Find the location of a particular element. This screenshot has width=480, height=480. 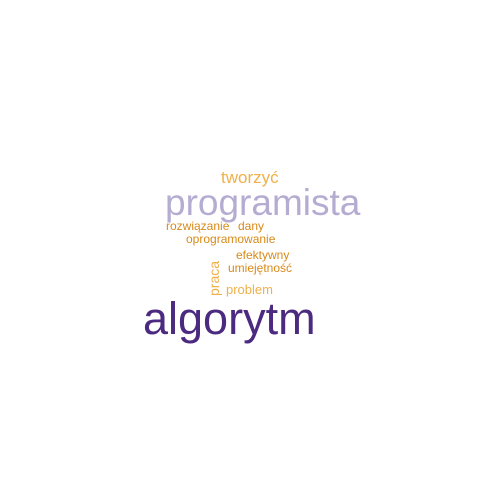

word-umiejetnosc: umiejętność is located at coordinates (260, 268).